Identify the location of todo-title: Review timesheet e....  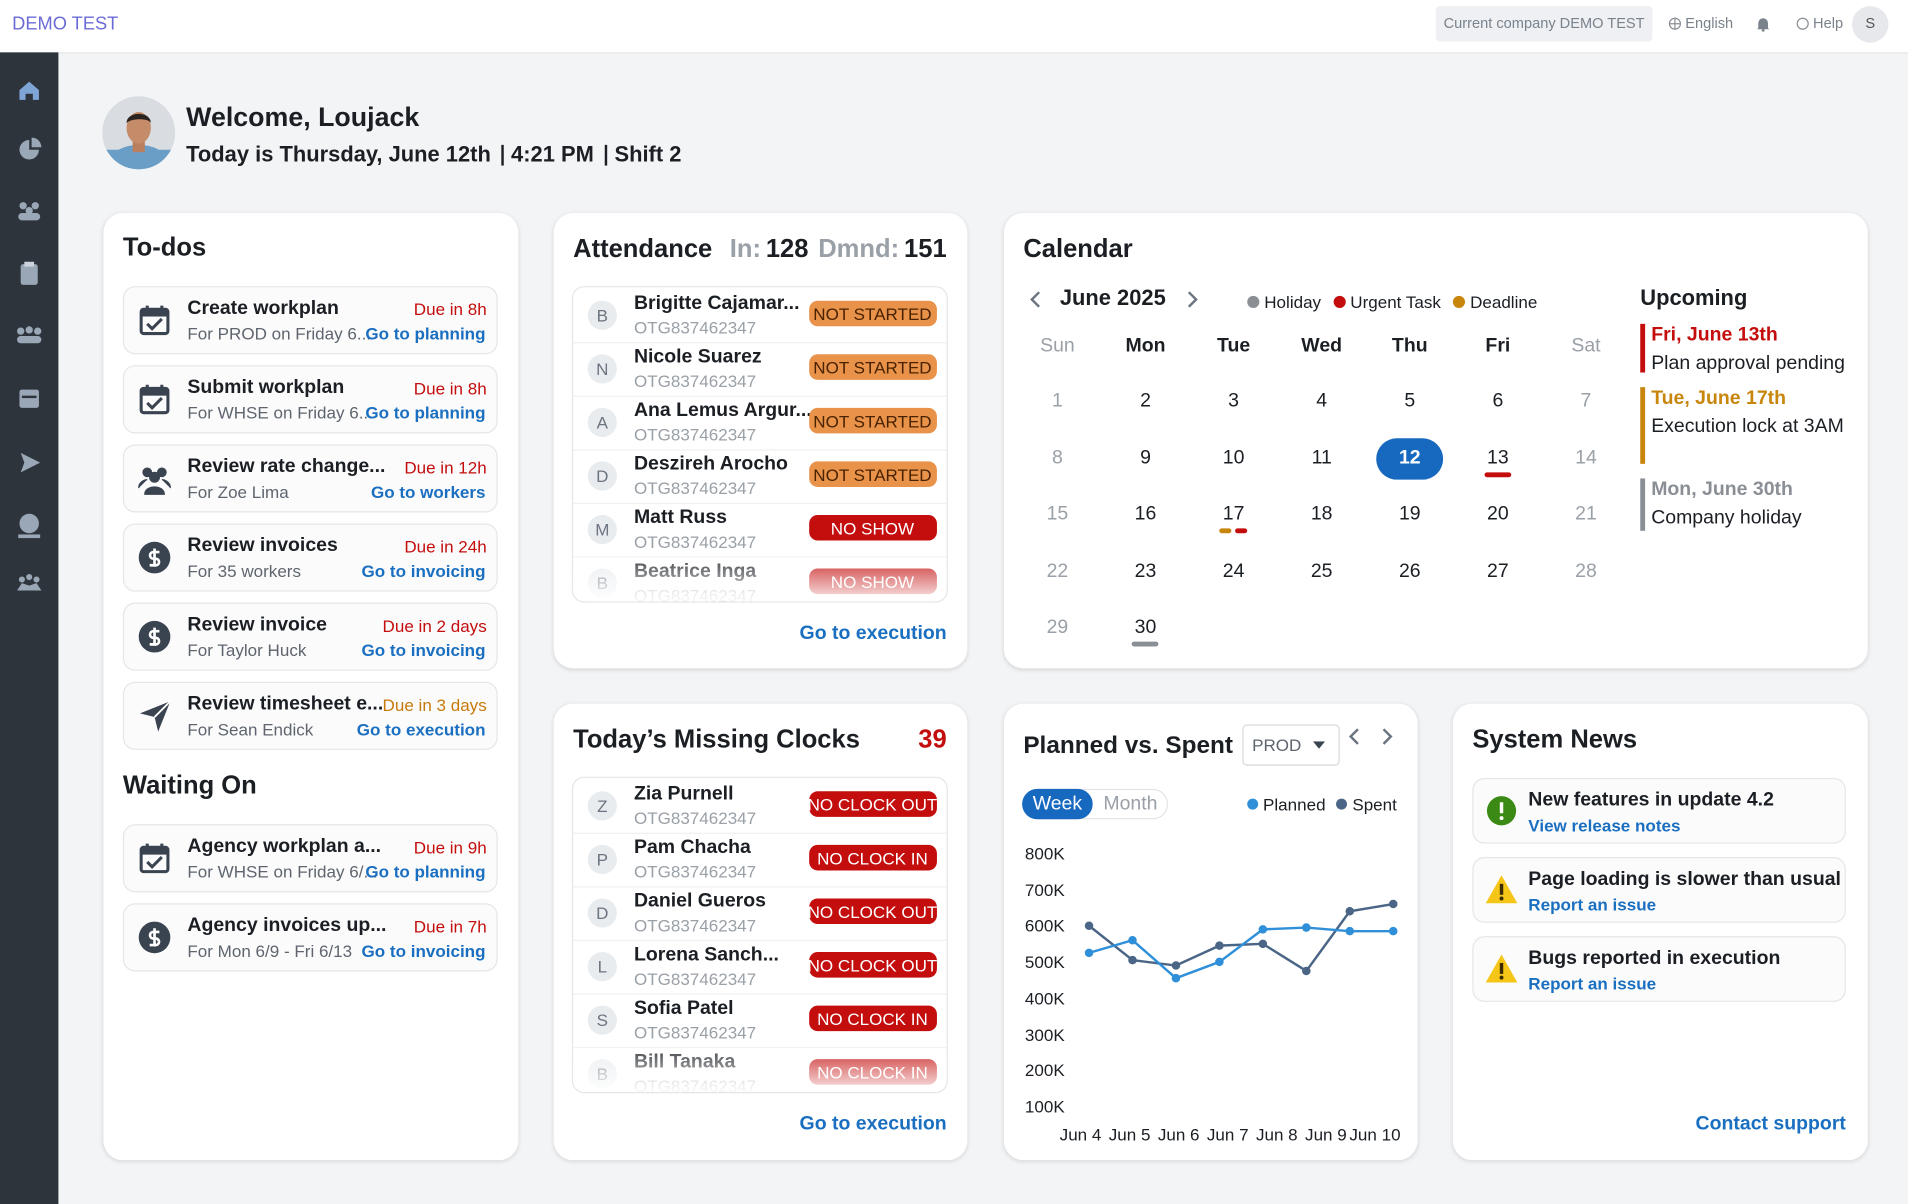
(285, 704).